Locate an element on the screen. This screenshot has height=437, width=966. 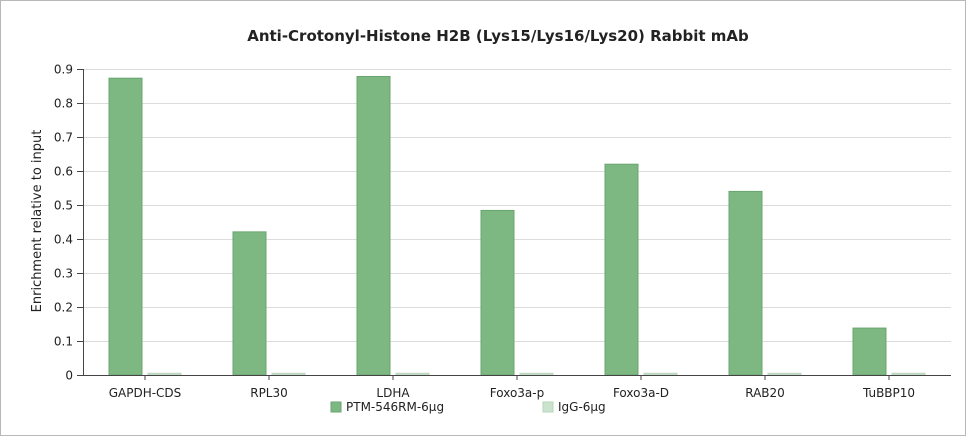
legend: PTM-546RM-6μg IgG-6μg is located at coordinates (468, 407).